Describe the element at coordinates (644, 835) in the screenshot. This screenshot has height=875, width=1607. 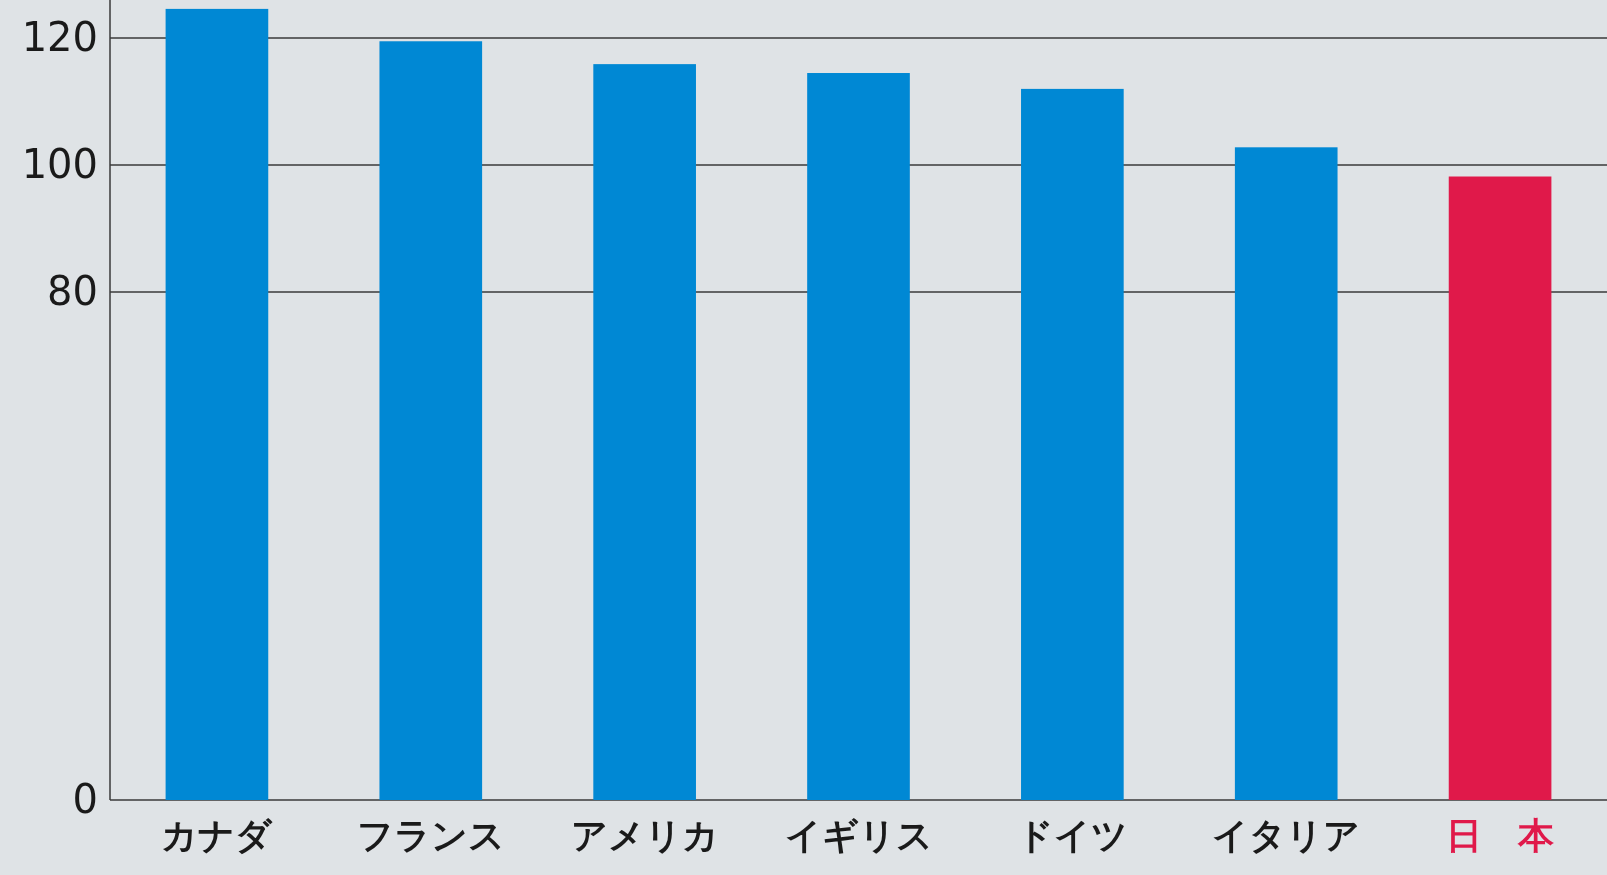
I see `x-tick-label: アメリカ` at that location.